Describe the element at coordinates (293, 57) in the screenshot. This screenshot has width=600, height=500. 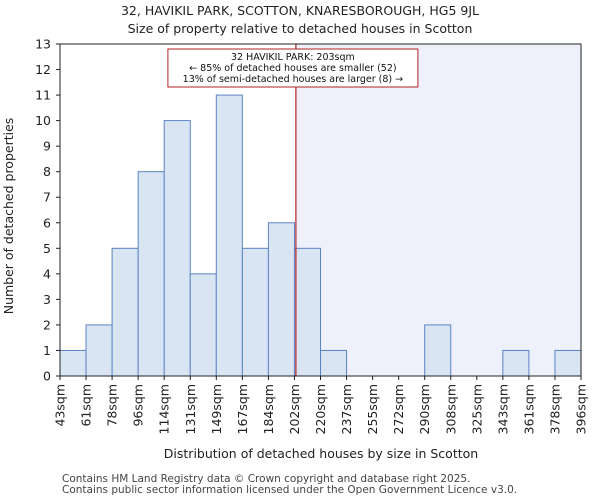
I see `annotation-line-1: 32 HAVIKIL PARK: 203sqm` at that location.